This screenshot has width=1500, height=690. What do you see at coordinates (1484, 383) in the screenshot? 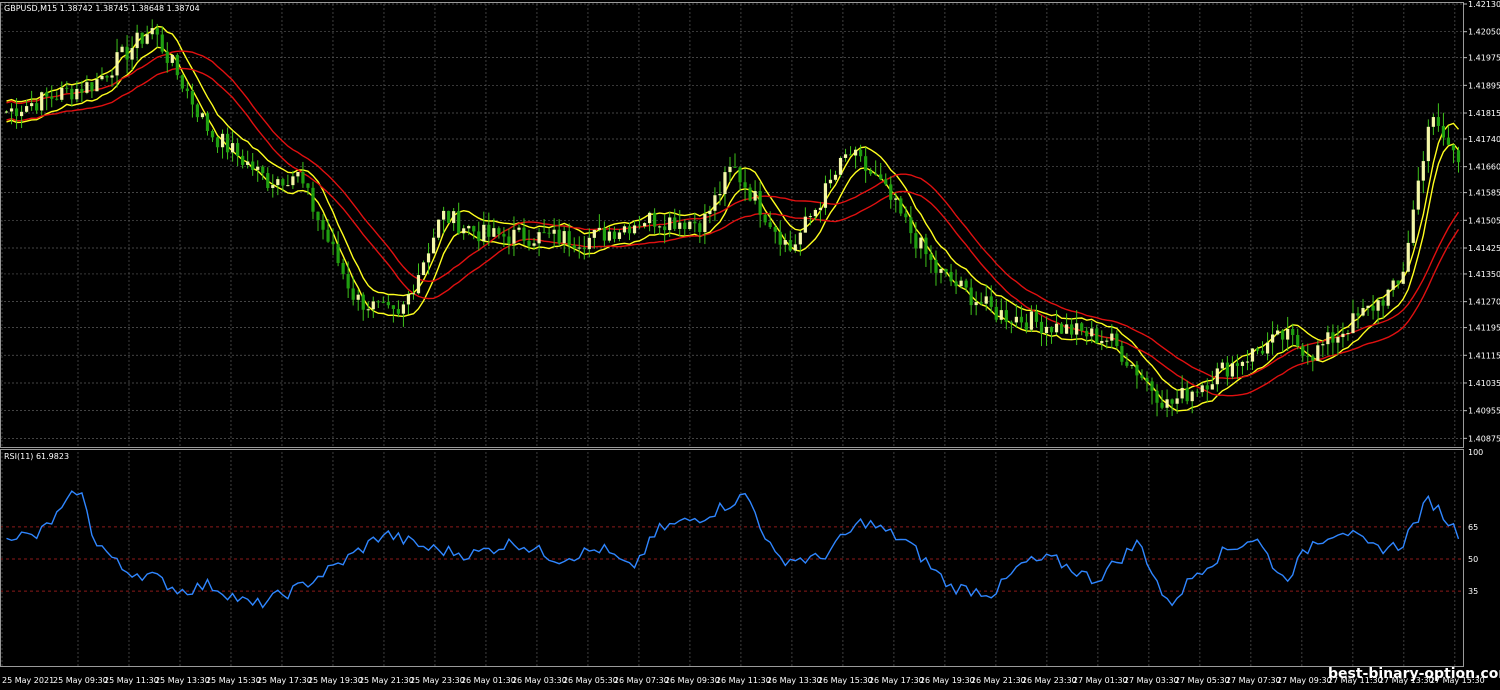
I see `price-tick-label: 1.41035` at bounding box center [1484, 383].